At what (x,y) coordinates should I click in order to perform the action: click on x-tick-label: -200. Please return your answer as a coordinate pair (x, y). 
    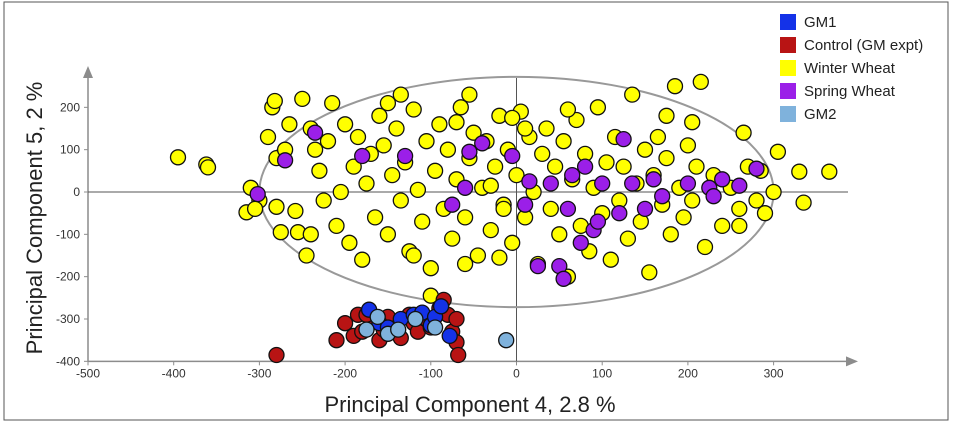
    Looking at the image, I should click on (345, 373).